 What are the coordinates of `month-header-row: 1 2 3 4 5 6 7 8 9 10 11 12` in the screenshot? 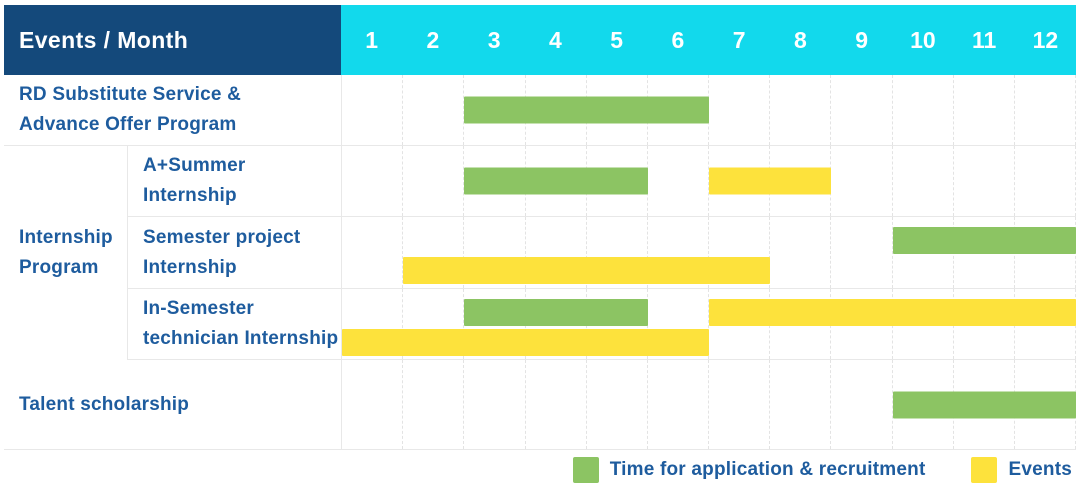 It's located at (708, 40).